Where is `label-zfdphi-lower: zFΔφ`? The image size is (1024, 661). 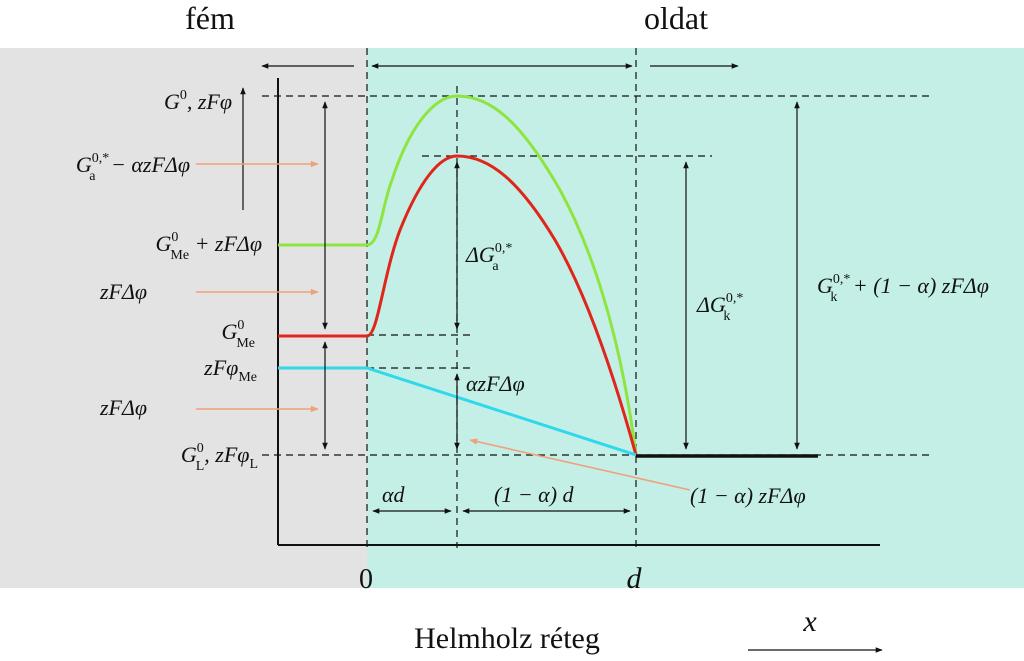 label-zfdphi-lower: zFΔφ is located at coordinates (123, 407).